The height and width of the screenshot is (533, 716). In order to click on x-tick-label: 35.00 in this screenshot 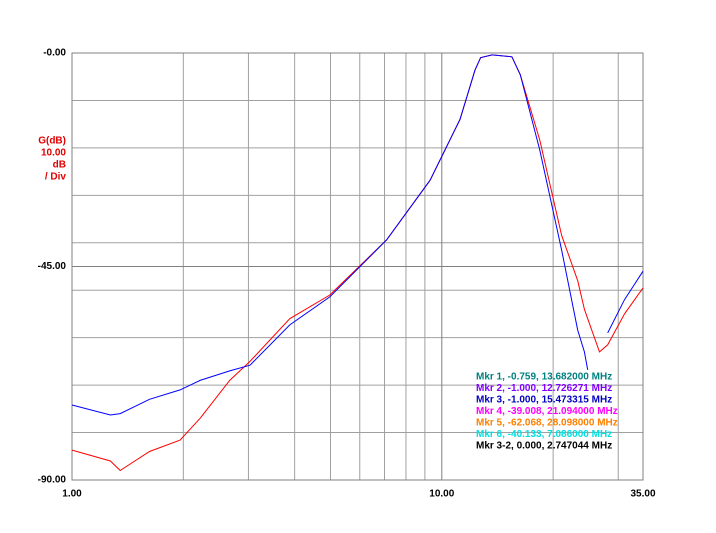, I will do `click(642, 494)`.